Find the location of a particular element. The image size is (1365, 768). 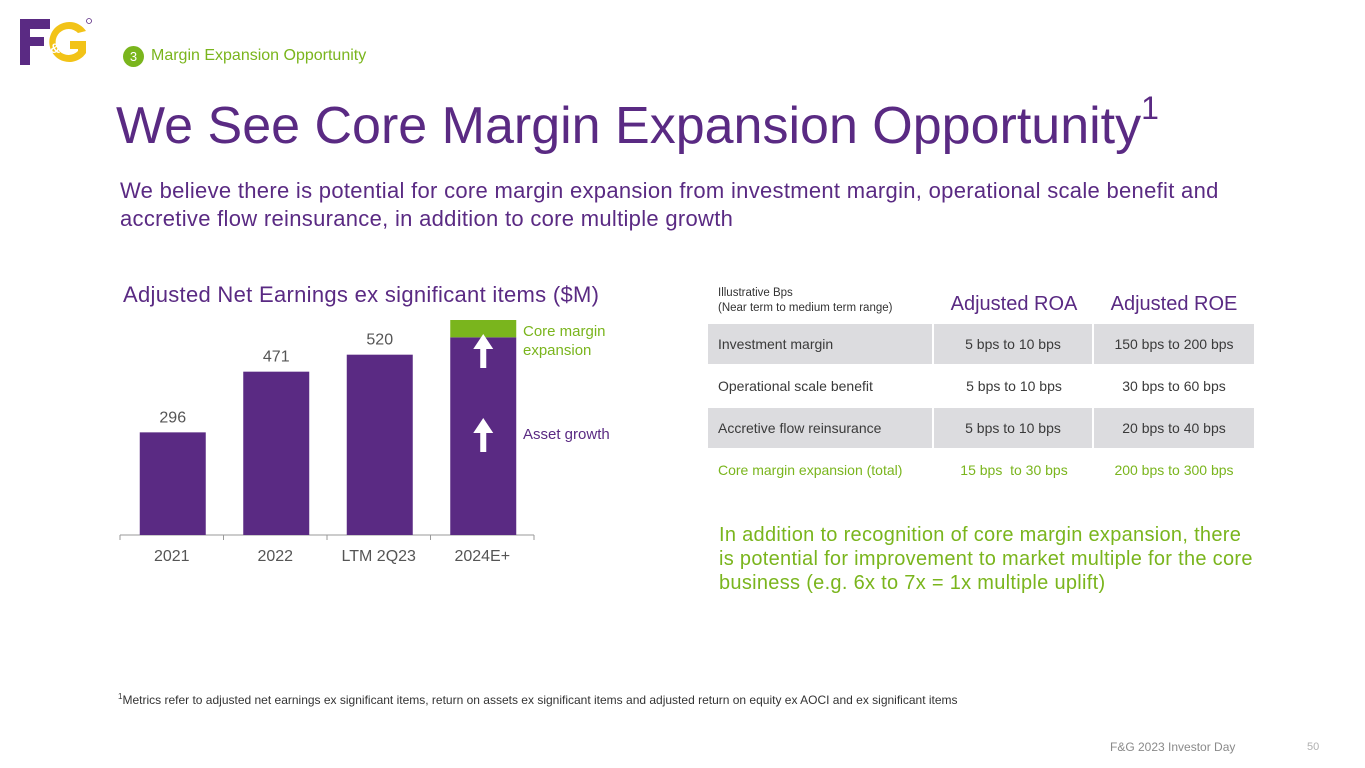

x-tick-label: 2022 is located at coordinates (275, 556).